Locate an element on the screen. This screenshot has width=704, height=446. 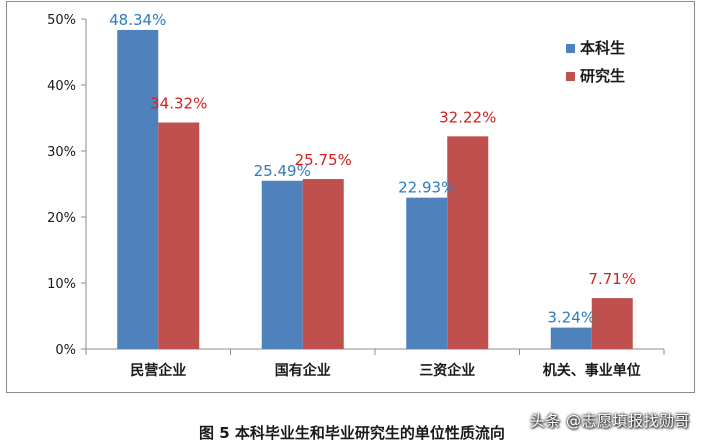
y-tick-label: 40% is located at coordinates (61, 86).